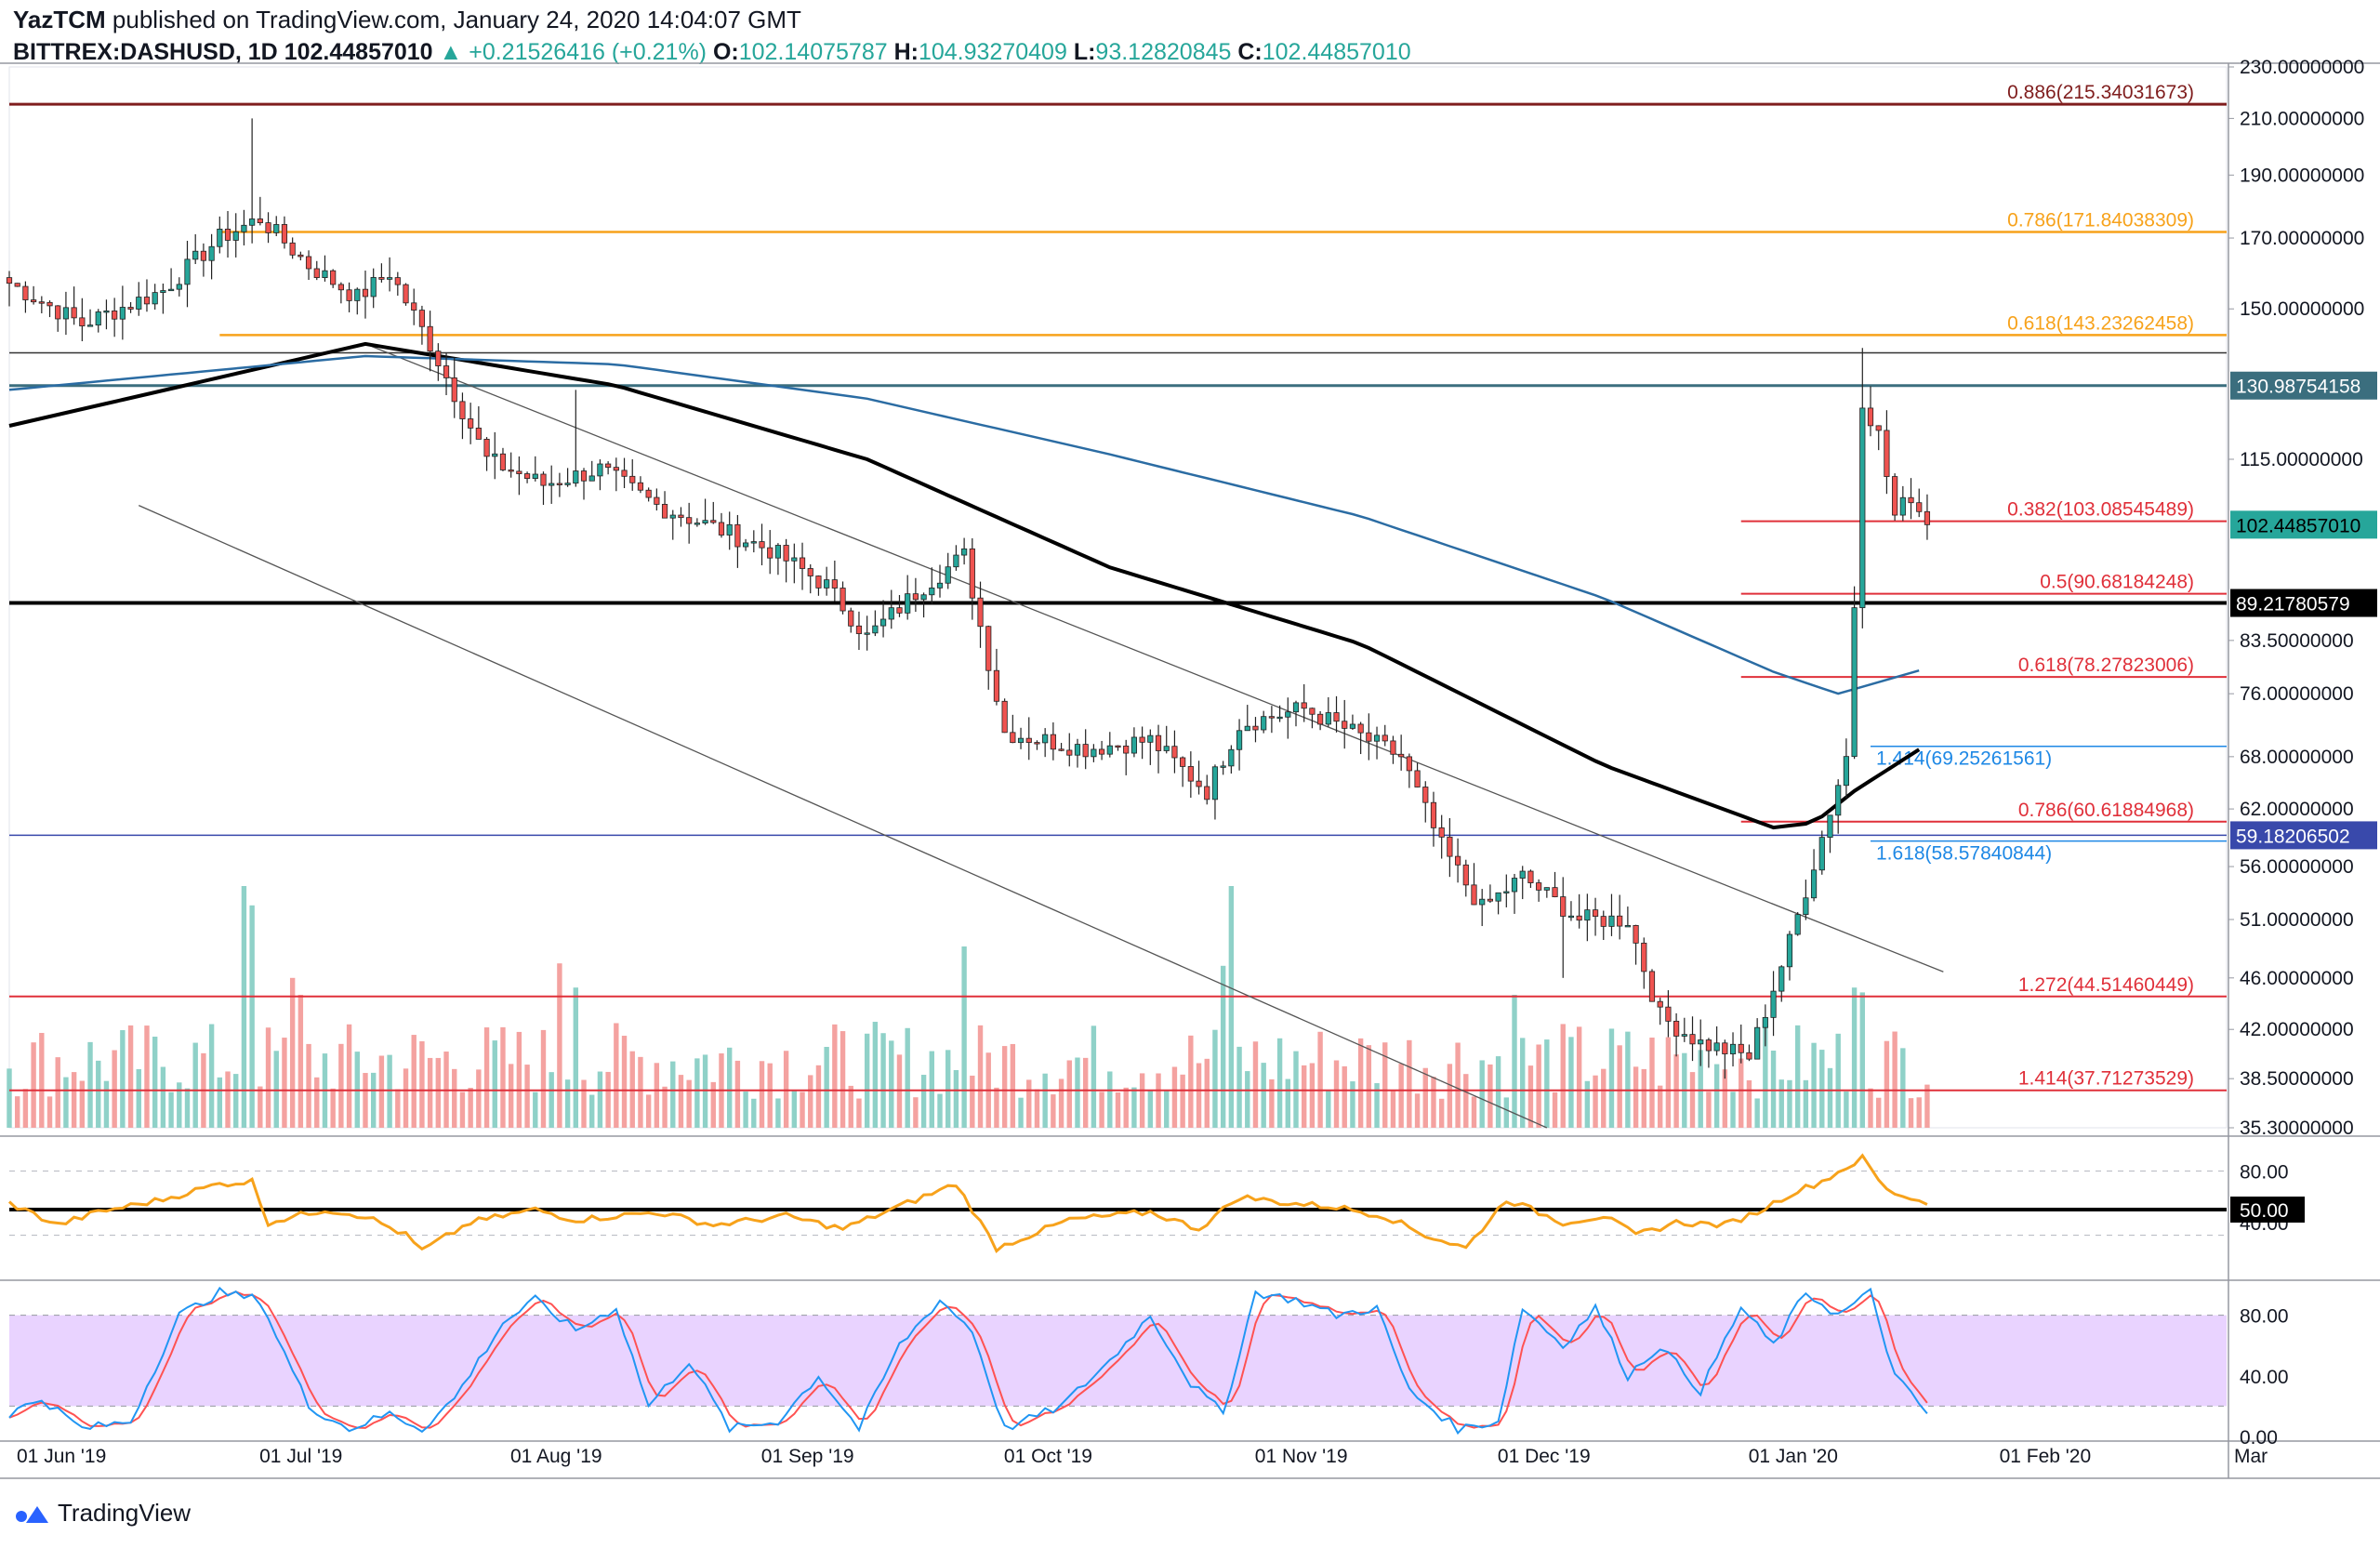 The image size is (2380, 1548). I want to click on time-tick-label: 01 Jul '19, so click(300, 1456).